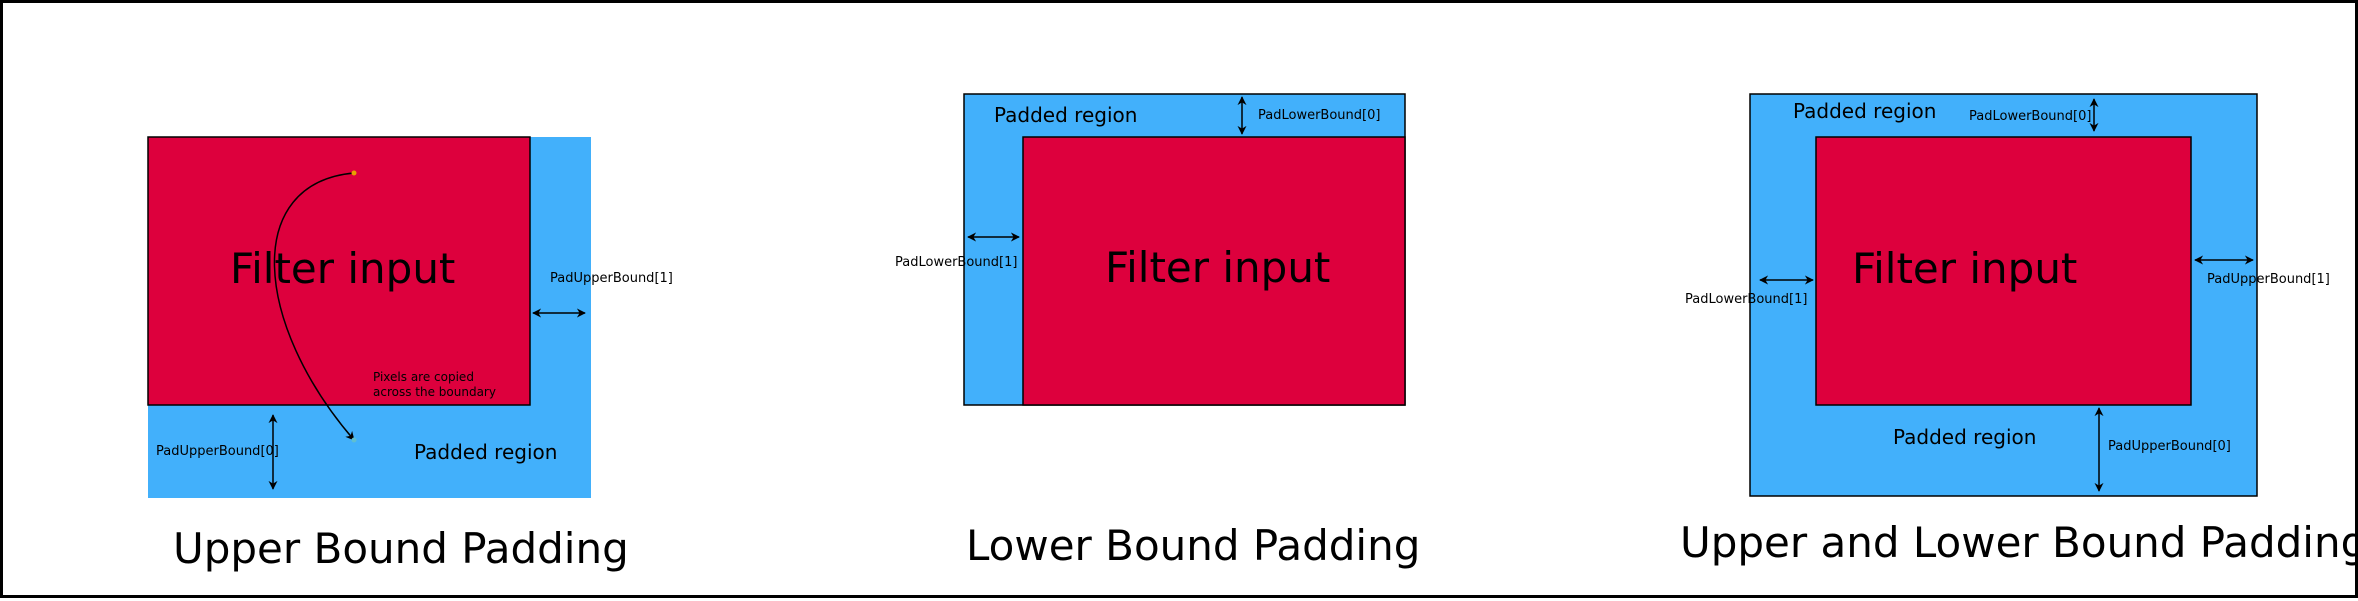 The image size is (2358, 601). I want to click on p1-copy-note: Pixels are copied across the boundary, so click(434, 384).